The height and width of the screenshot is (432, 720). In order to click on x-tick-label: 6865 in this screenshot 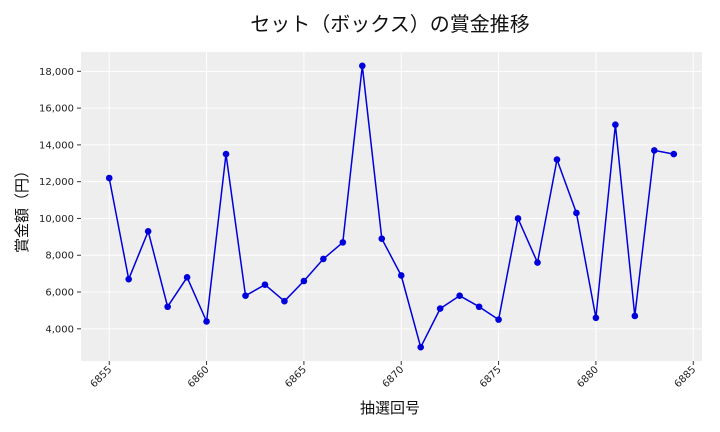, I will do `click(296, 377)`.